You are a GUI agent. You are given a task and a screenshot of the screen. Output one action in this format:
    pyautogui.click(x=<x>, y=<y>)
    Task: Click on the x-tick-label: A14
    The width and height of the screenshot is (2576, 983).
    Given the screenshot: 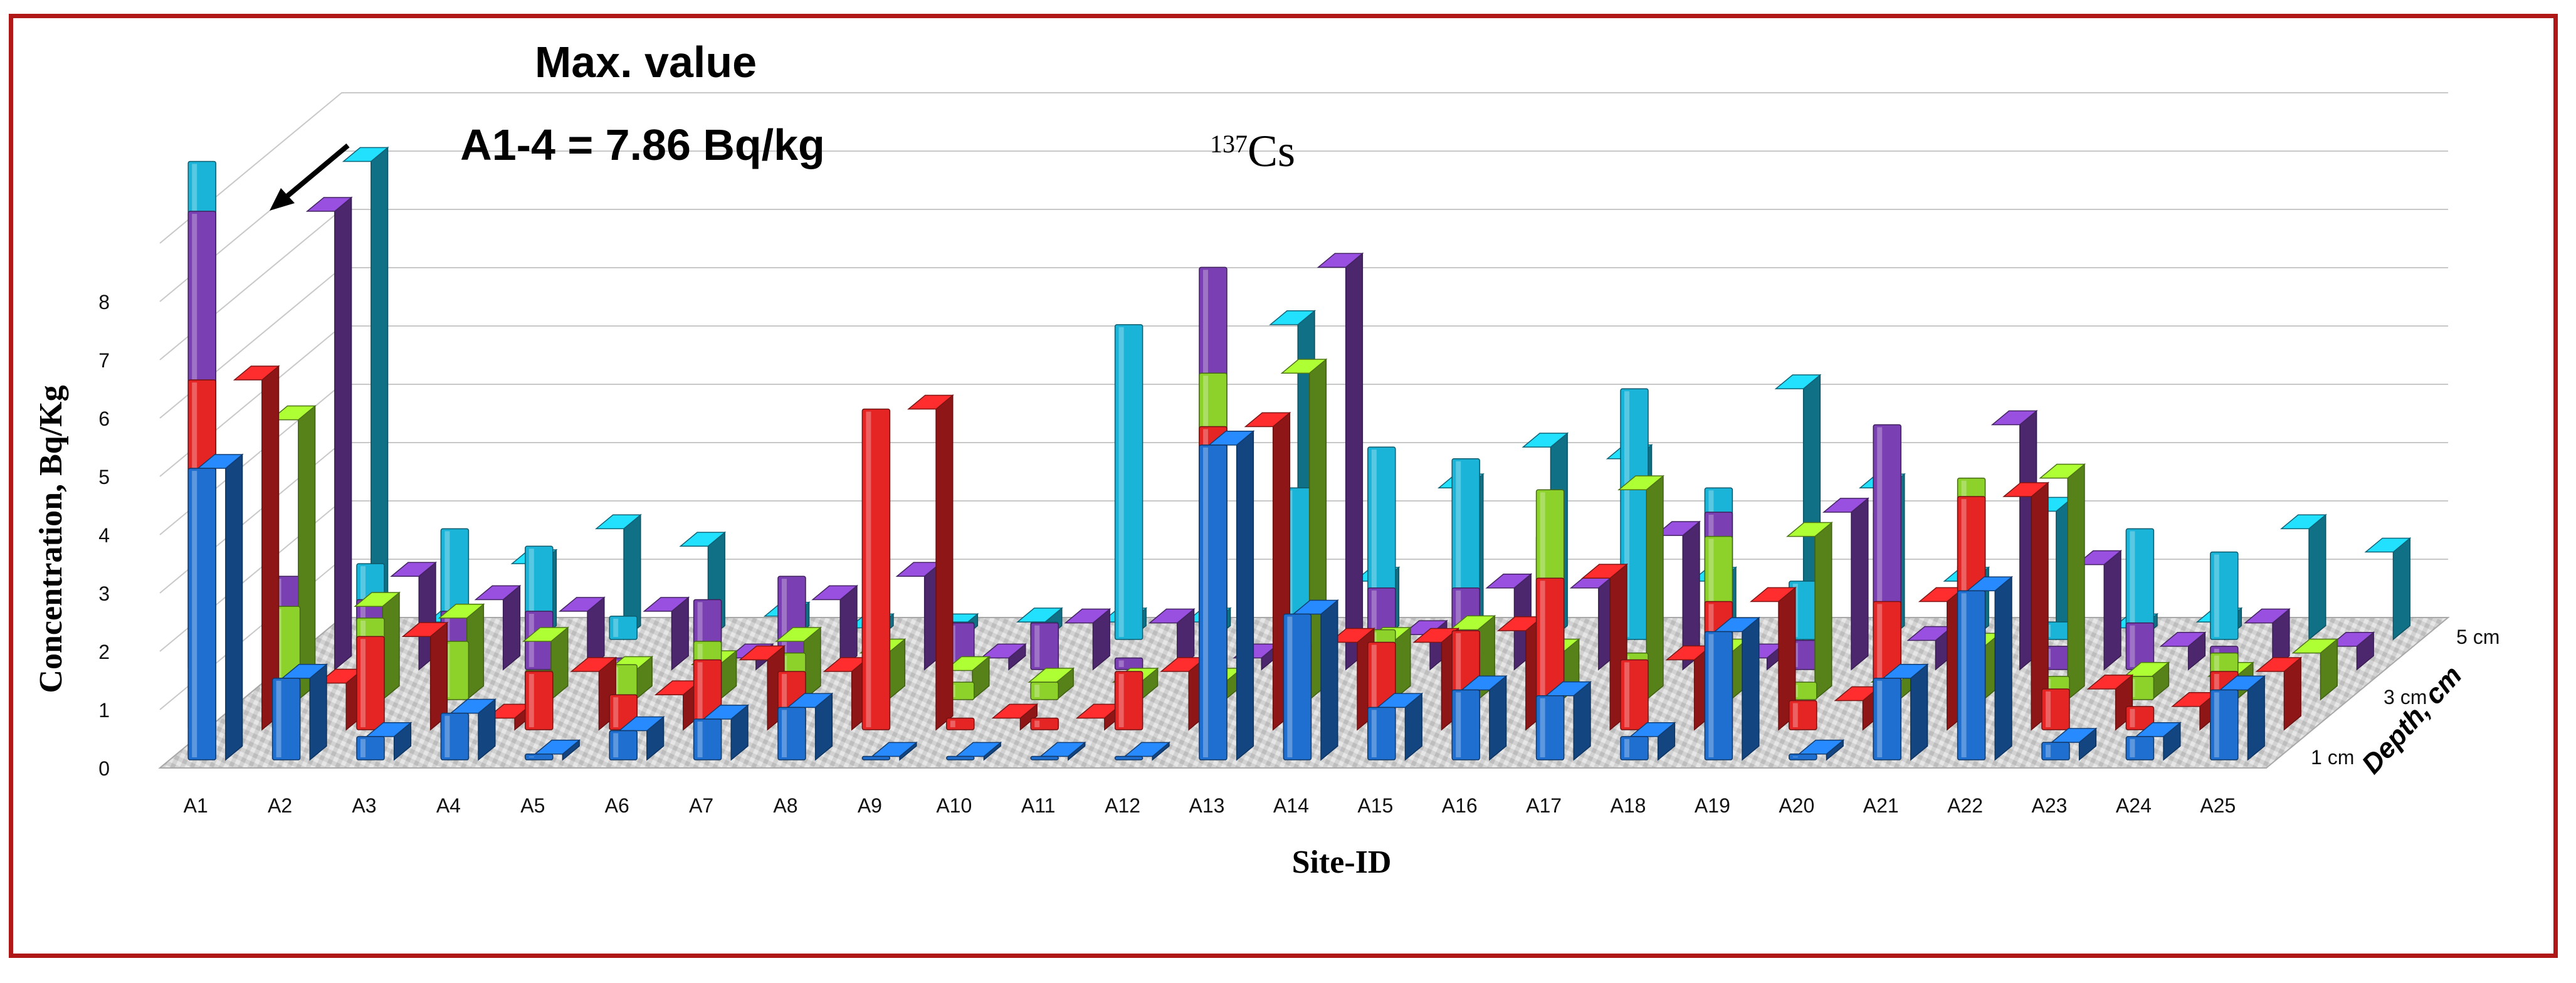 What is the action you would take?
    pyautogui.click(x=1291, y=805)
    